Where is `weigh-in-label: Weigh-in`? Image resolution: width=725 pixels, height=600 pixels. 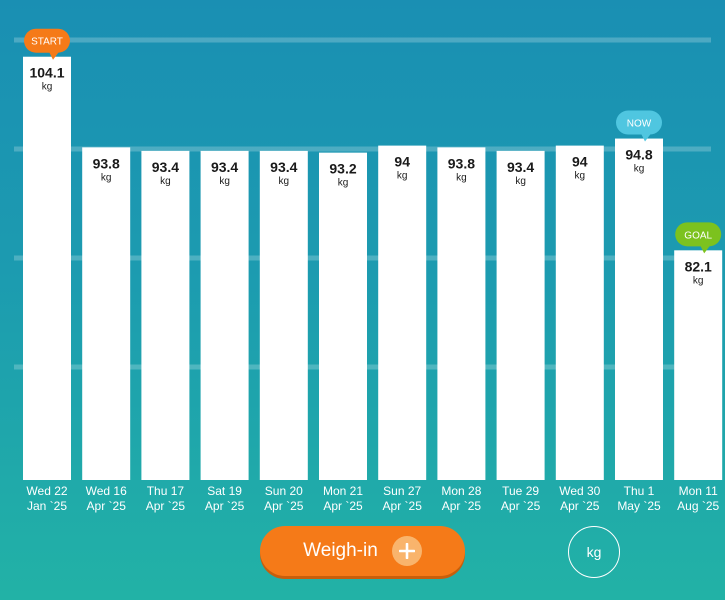 weigh-in-label: Weigh-in is located at coordinates (340, 550).